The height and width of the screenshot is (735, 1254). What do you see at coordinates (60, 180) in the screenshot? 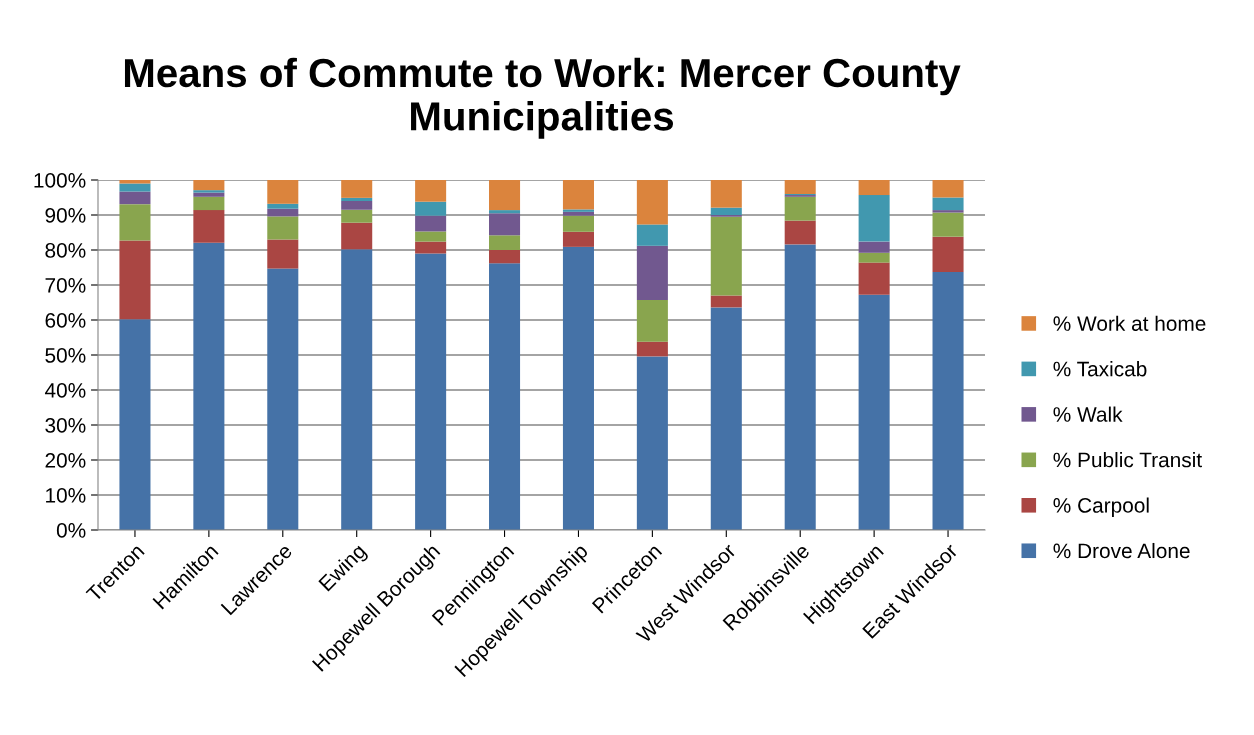
I see `y-tick-label: 100%` at bounding box center [60, 180].